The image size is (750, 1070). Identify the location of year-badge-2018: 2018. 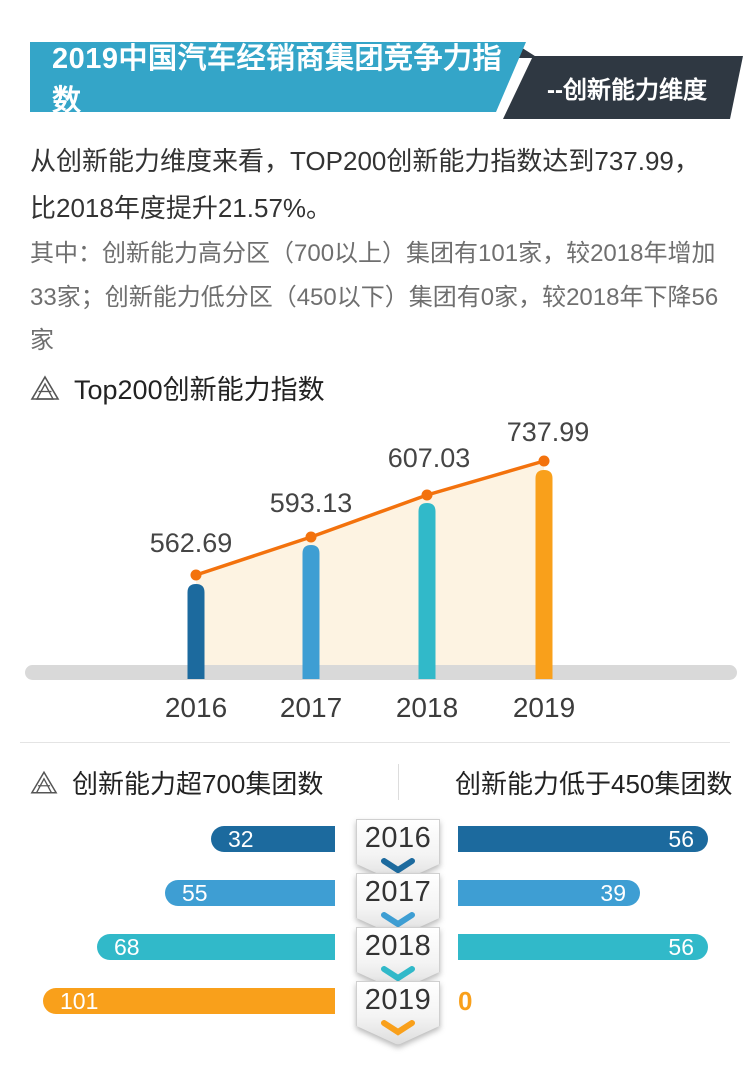
(398, 959).